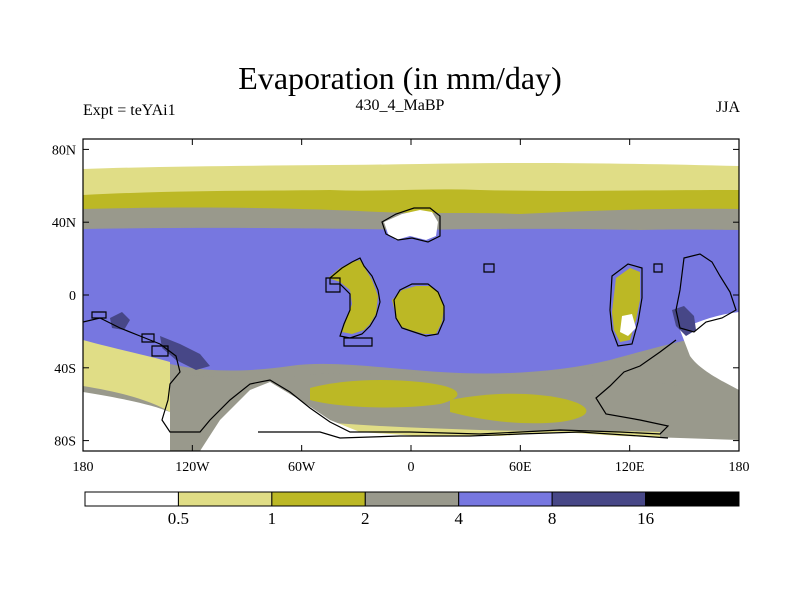  Describe the element at coordinates (272, 518) in the screenshot. I see `colorbar-label: 1` at that location.